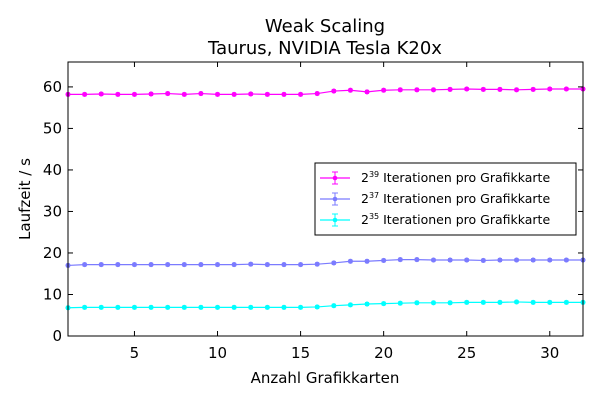 The height and width of the screenshot is (400, 600). Describe the element at coordinates (52, 294) in the screenshot. I see `y-tick-label: 10` at that location.